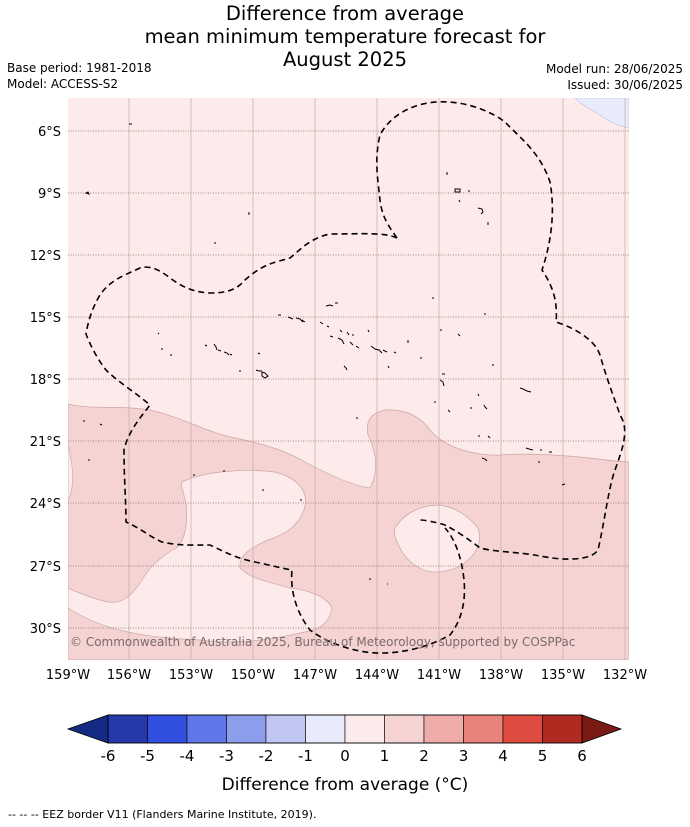  Describe the element at coordinates (625, 675) in the screenshot. I see `lon-label: 132°W` at that location.